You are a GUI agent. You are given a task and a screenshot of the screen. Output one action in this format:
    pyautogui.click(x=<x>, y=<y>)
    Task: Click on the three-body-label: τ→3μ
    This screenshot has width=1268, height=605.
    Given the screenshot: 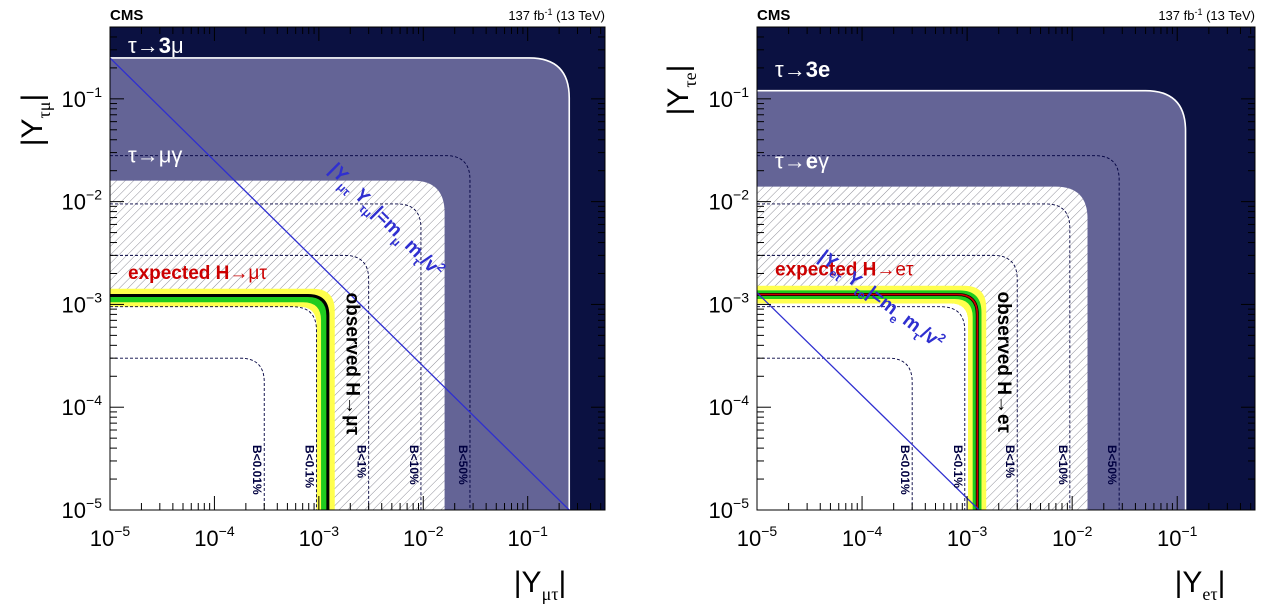 What is the action you would take?
    pyautogui.click(x=156, y=45)
    